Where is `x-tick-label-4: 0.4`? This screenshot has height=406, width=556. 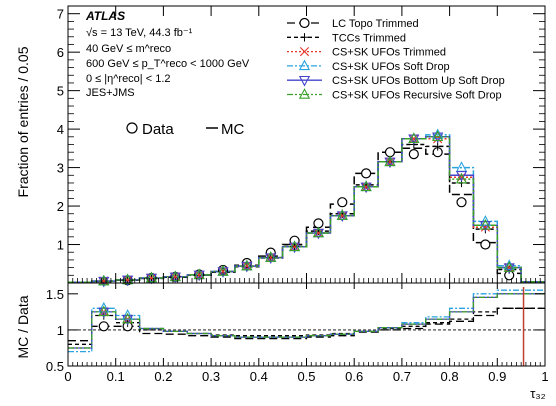 x-tick-label-4: 0.4 is located at coordinates (259, 376).